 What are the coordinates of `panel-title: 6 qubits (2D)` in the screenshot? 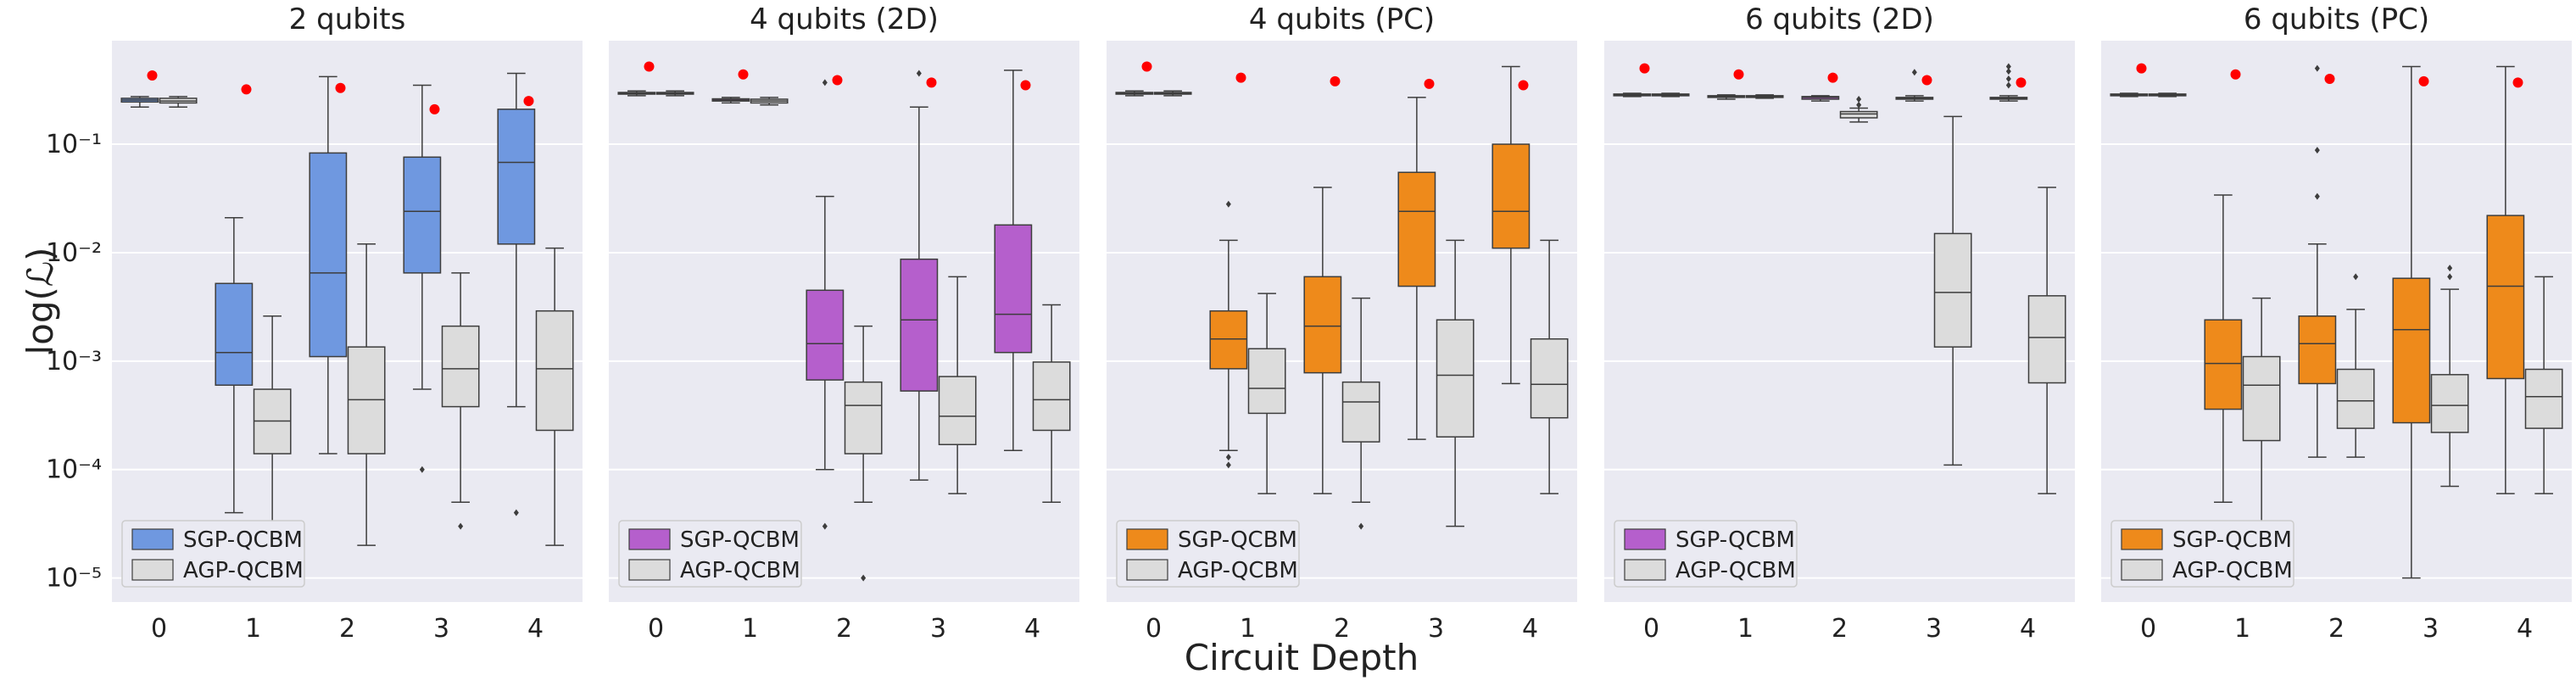 It's located at (1839, 19).